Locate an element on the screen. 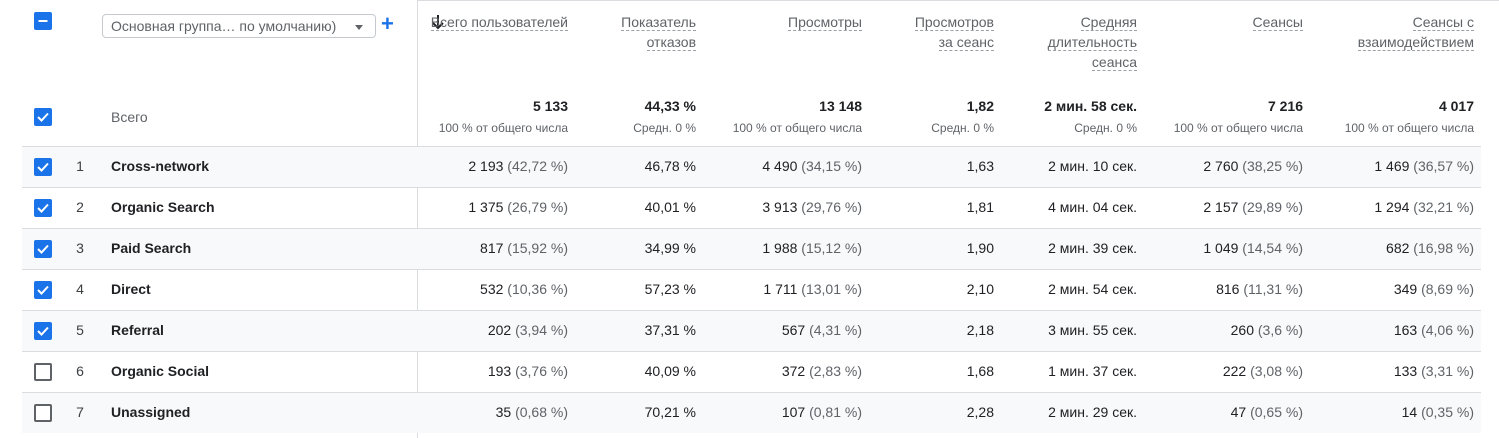  cell-engaged-sessions: 163 (4,06 %) is located at coordinates (1397, 330).